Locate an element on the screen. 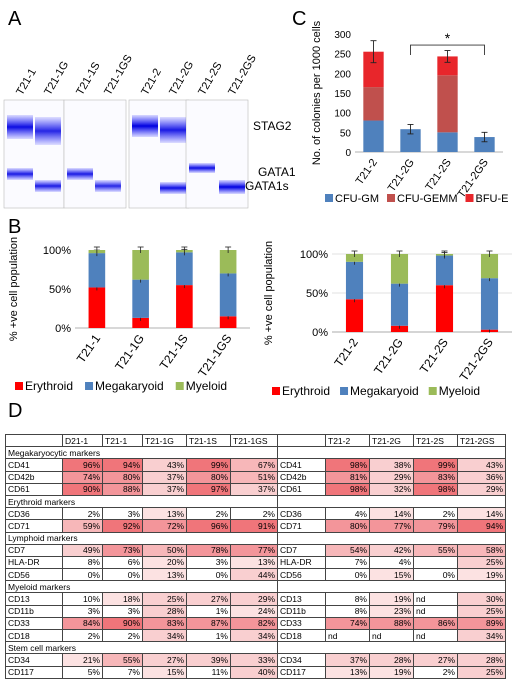 The height and width of the screenshot is (693, 520). value-cell: 78% is located at coordinates (208, 550).